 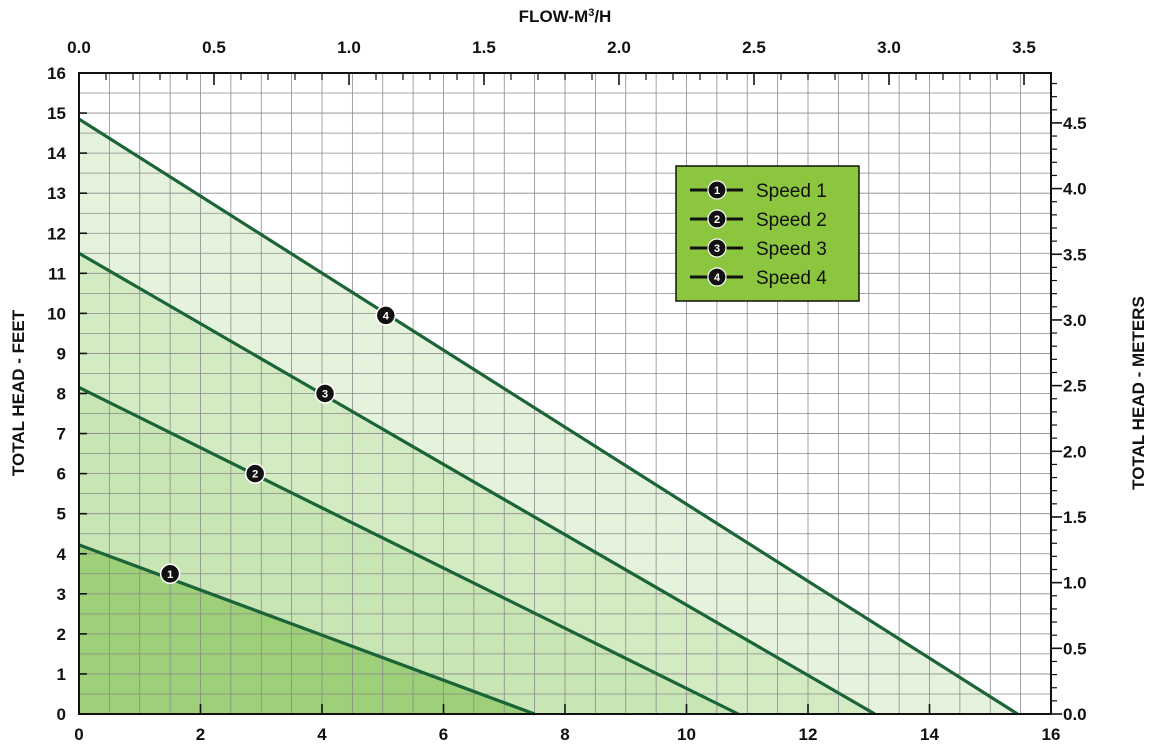 What do you see at coordinates (1075, 714) in the screenshot?
I see `right-axis-tick-label: 0.0` at bounding box center [1075, 714].